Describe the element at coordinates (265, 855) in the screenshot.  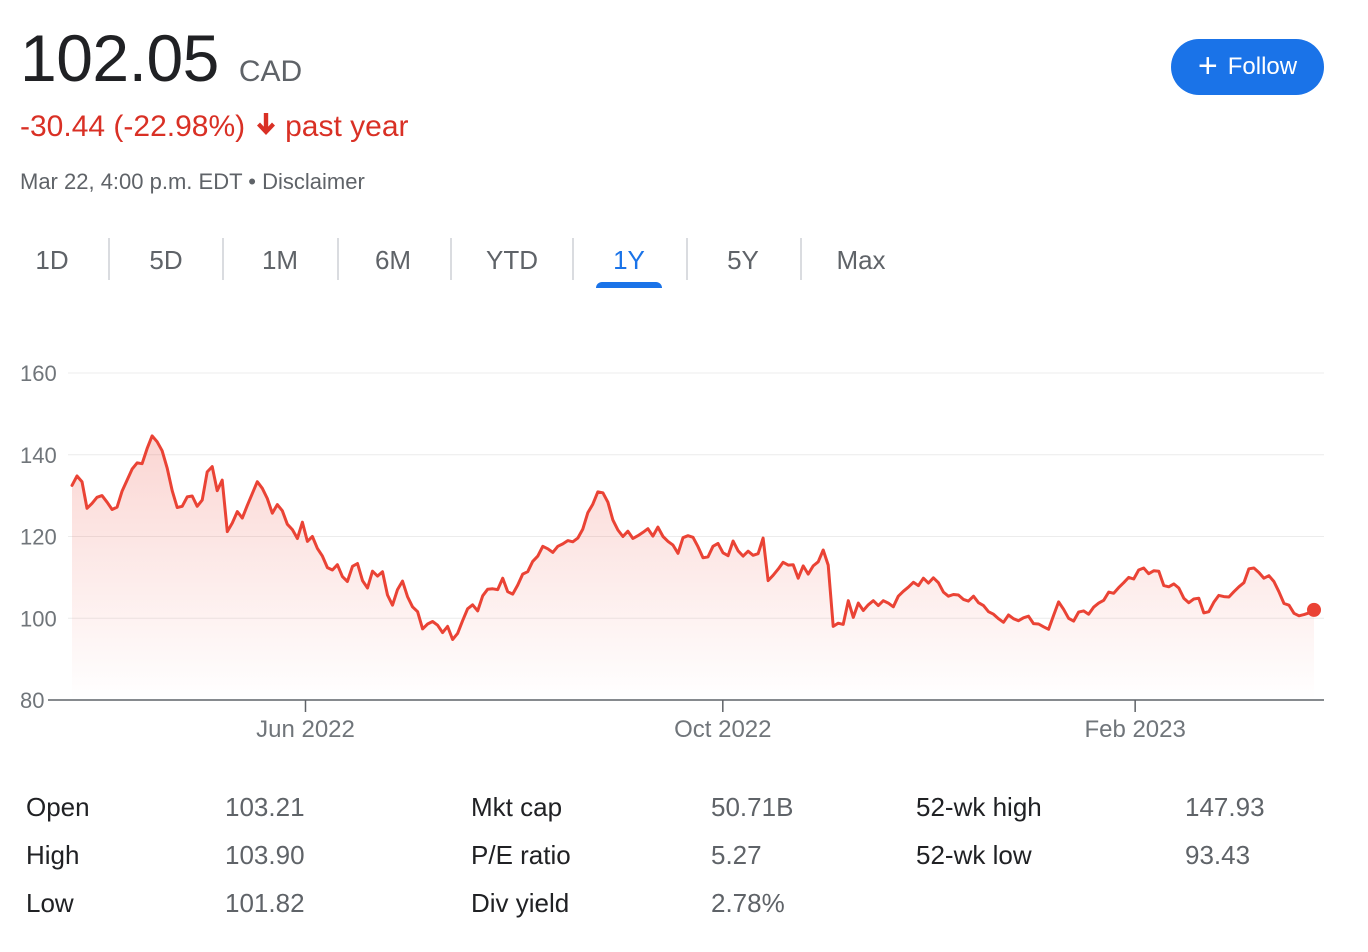
I see `stat-value-high: 103.90` at that location.